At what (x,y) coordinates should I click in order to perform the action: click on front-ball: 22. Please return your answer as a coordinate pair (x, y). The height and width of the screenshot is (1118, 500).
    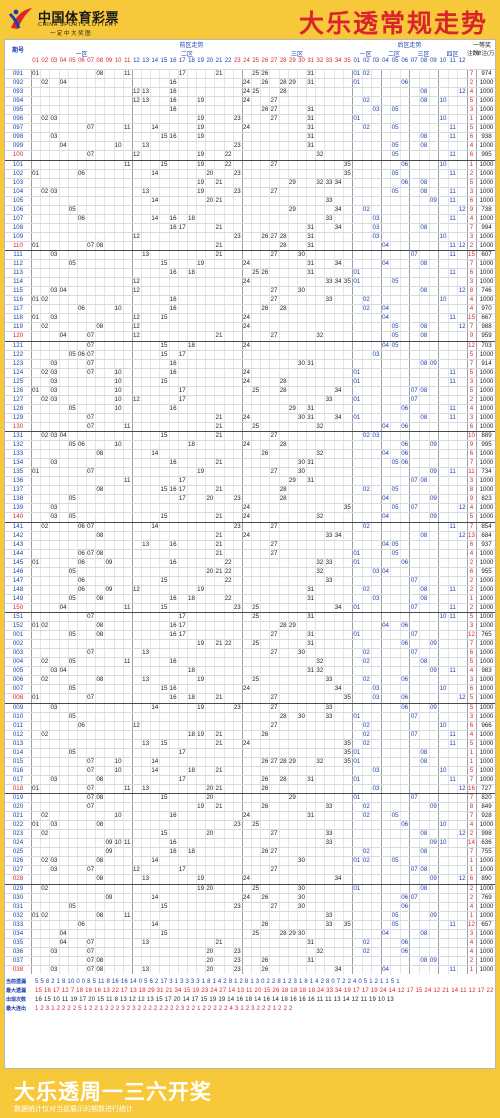
    Looking at the image, I should click on (228, 164).